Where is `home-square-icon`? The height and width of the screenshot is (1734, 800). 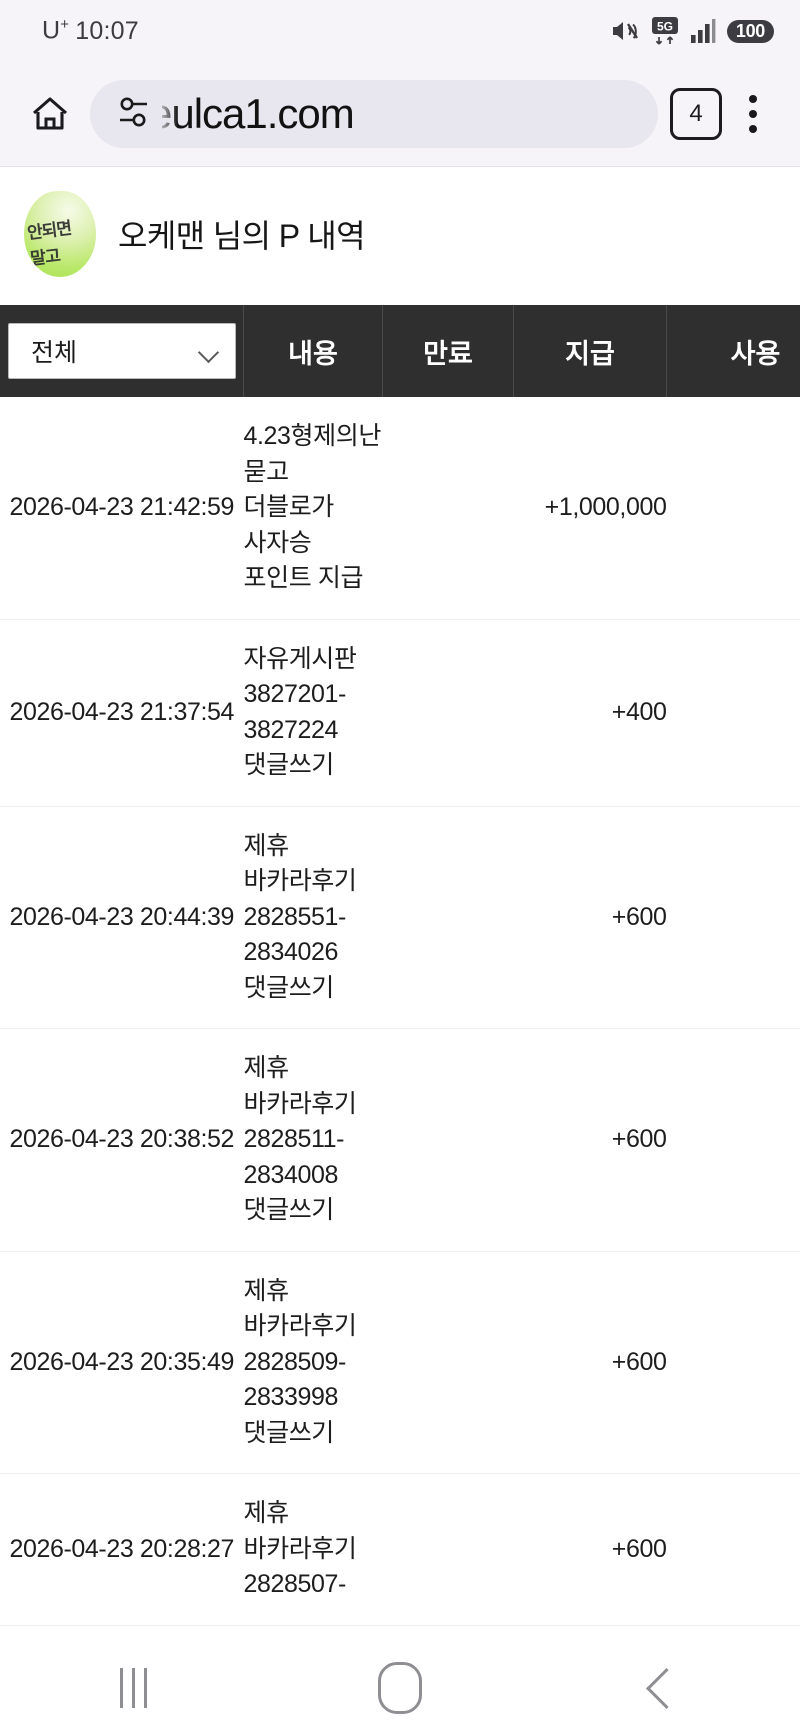
home-square-icon is located at coordinates (400, 1688).